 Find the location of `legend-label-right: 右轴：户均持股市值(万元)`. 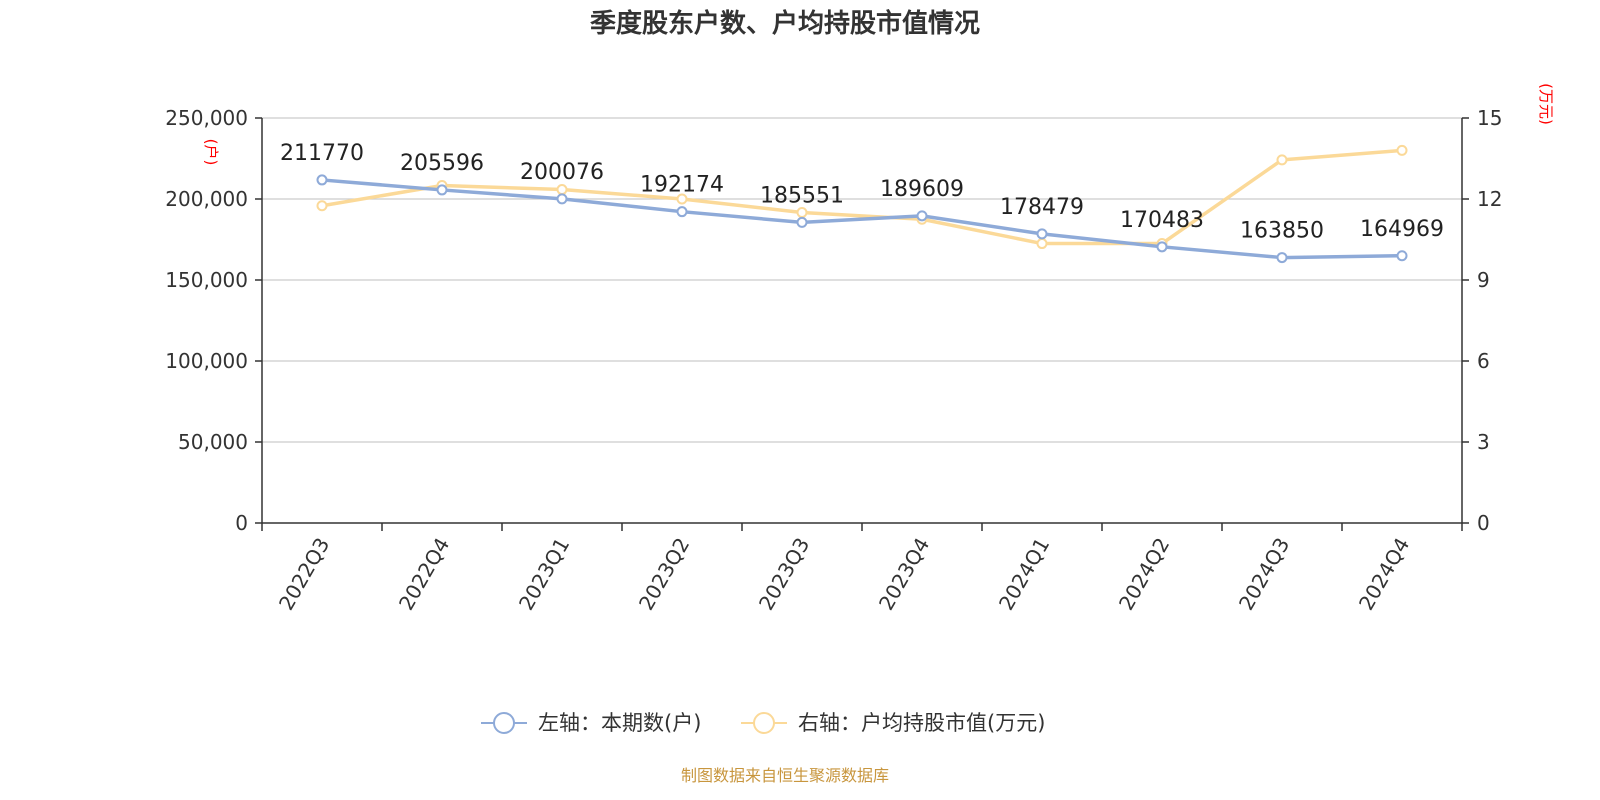

legend-label-right: 右轴：户均持股市值(万元) is located at coordinates (921, 723).